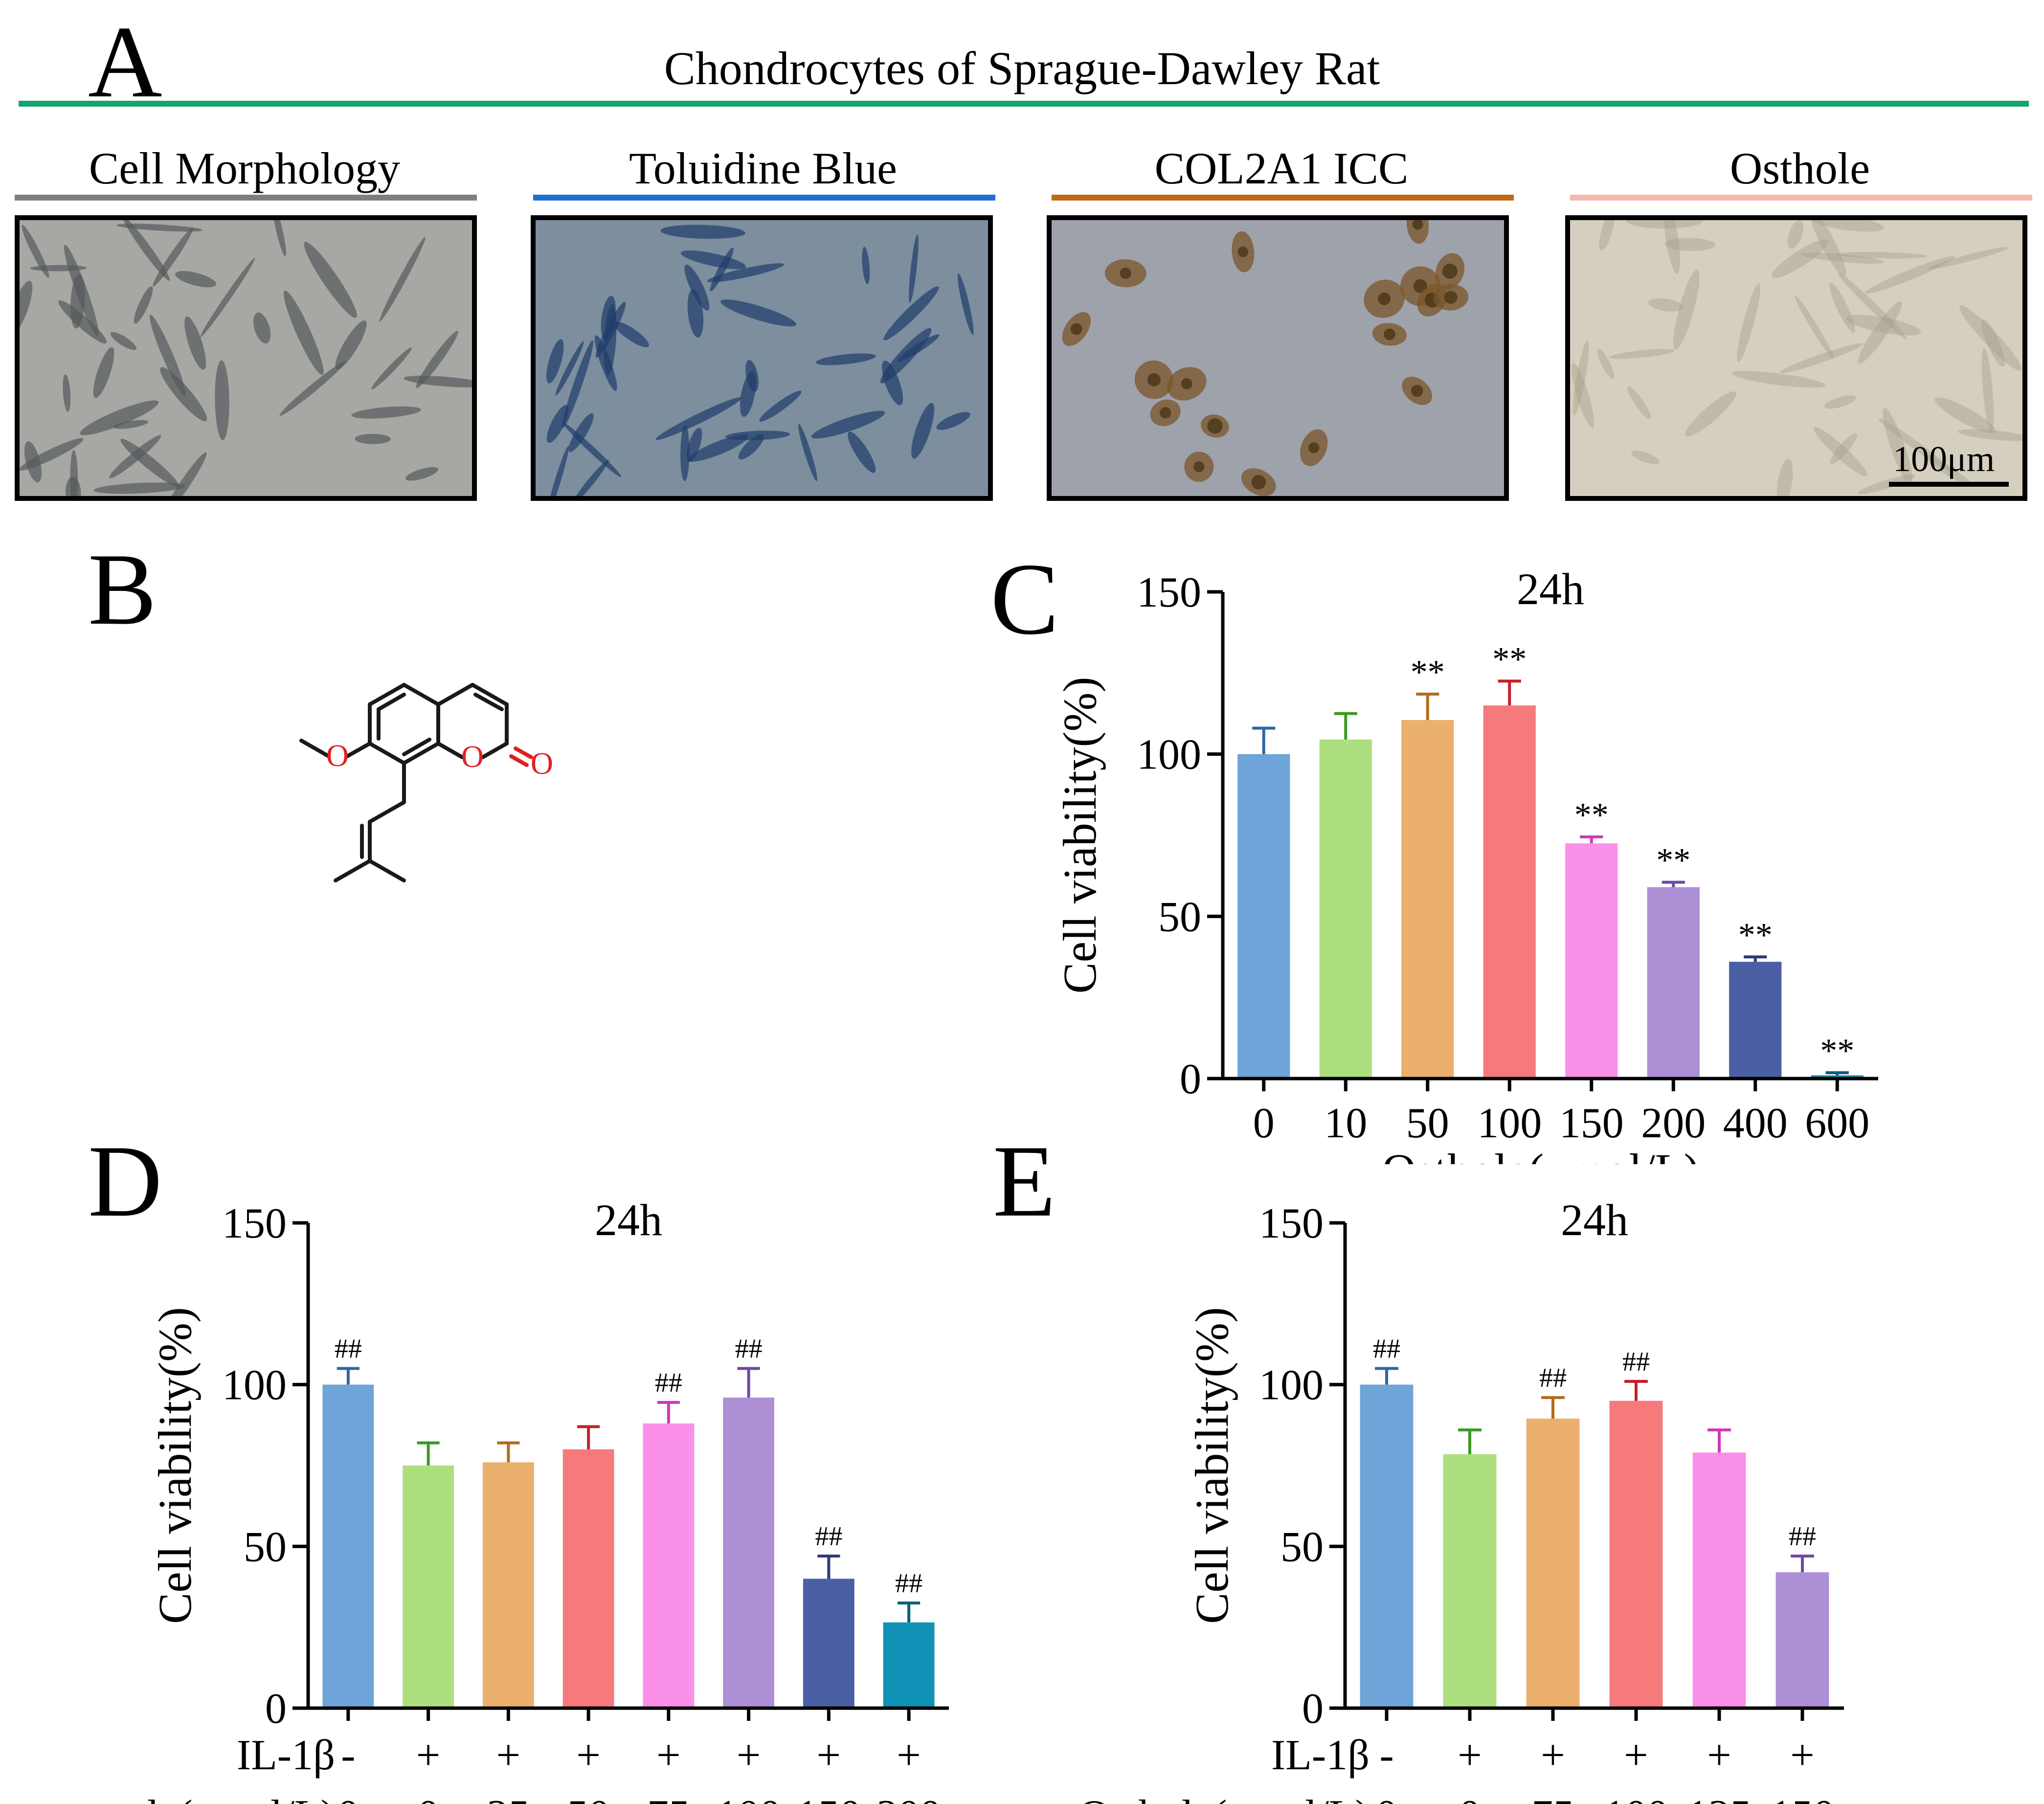 This screenshot has height=1804, width=2044. I want to click on panel-d-letter: D, so click(125, 1181).